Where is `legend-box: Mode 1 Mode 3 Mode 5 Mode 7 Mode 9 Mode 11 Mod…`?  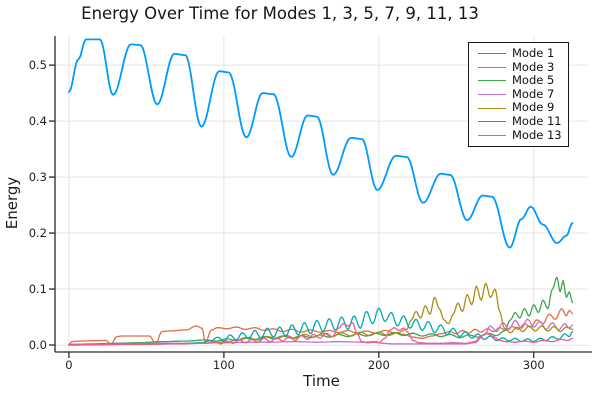
legend-box: Mode 1 Mode 3 Mode 5 Mode 7 Mode 9 Mode 11 Mod… is located at coordinates (518, 95).